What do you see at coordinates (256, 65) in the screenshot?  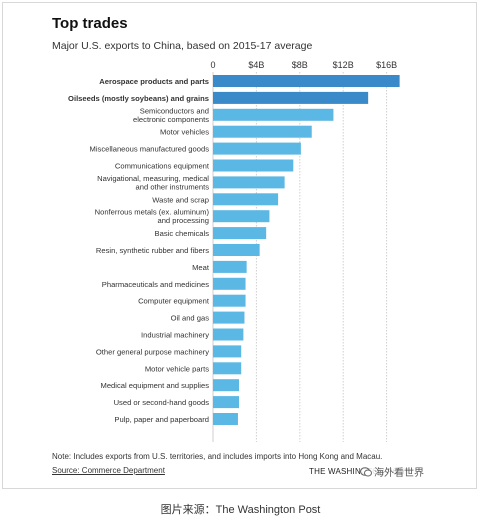 I see `x-tick-label: $4B` at bounding box center [256, 65].